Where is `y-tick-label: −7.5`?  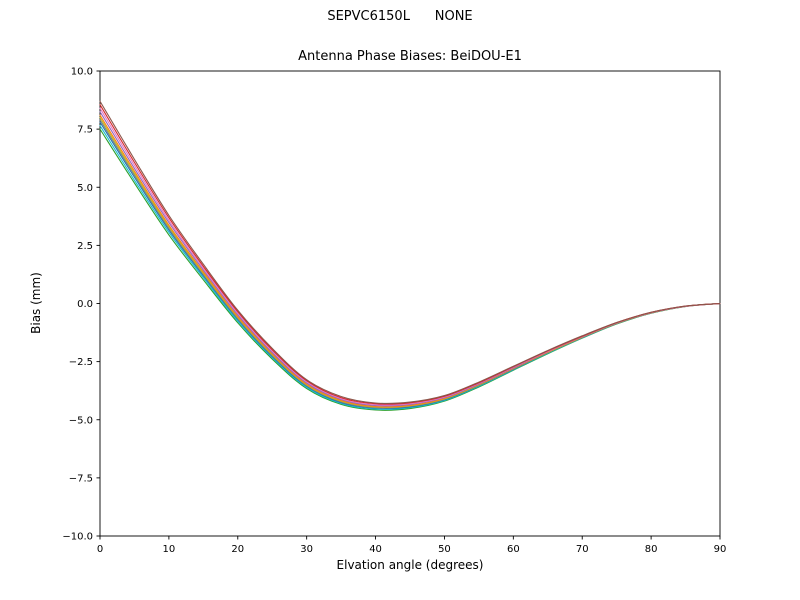
y-tick-label: −7.5 is located at coordinates (81, 478).